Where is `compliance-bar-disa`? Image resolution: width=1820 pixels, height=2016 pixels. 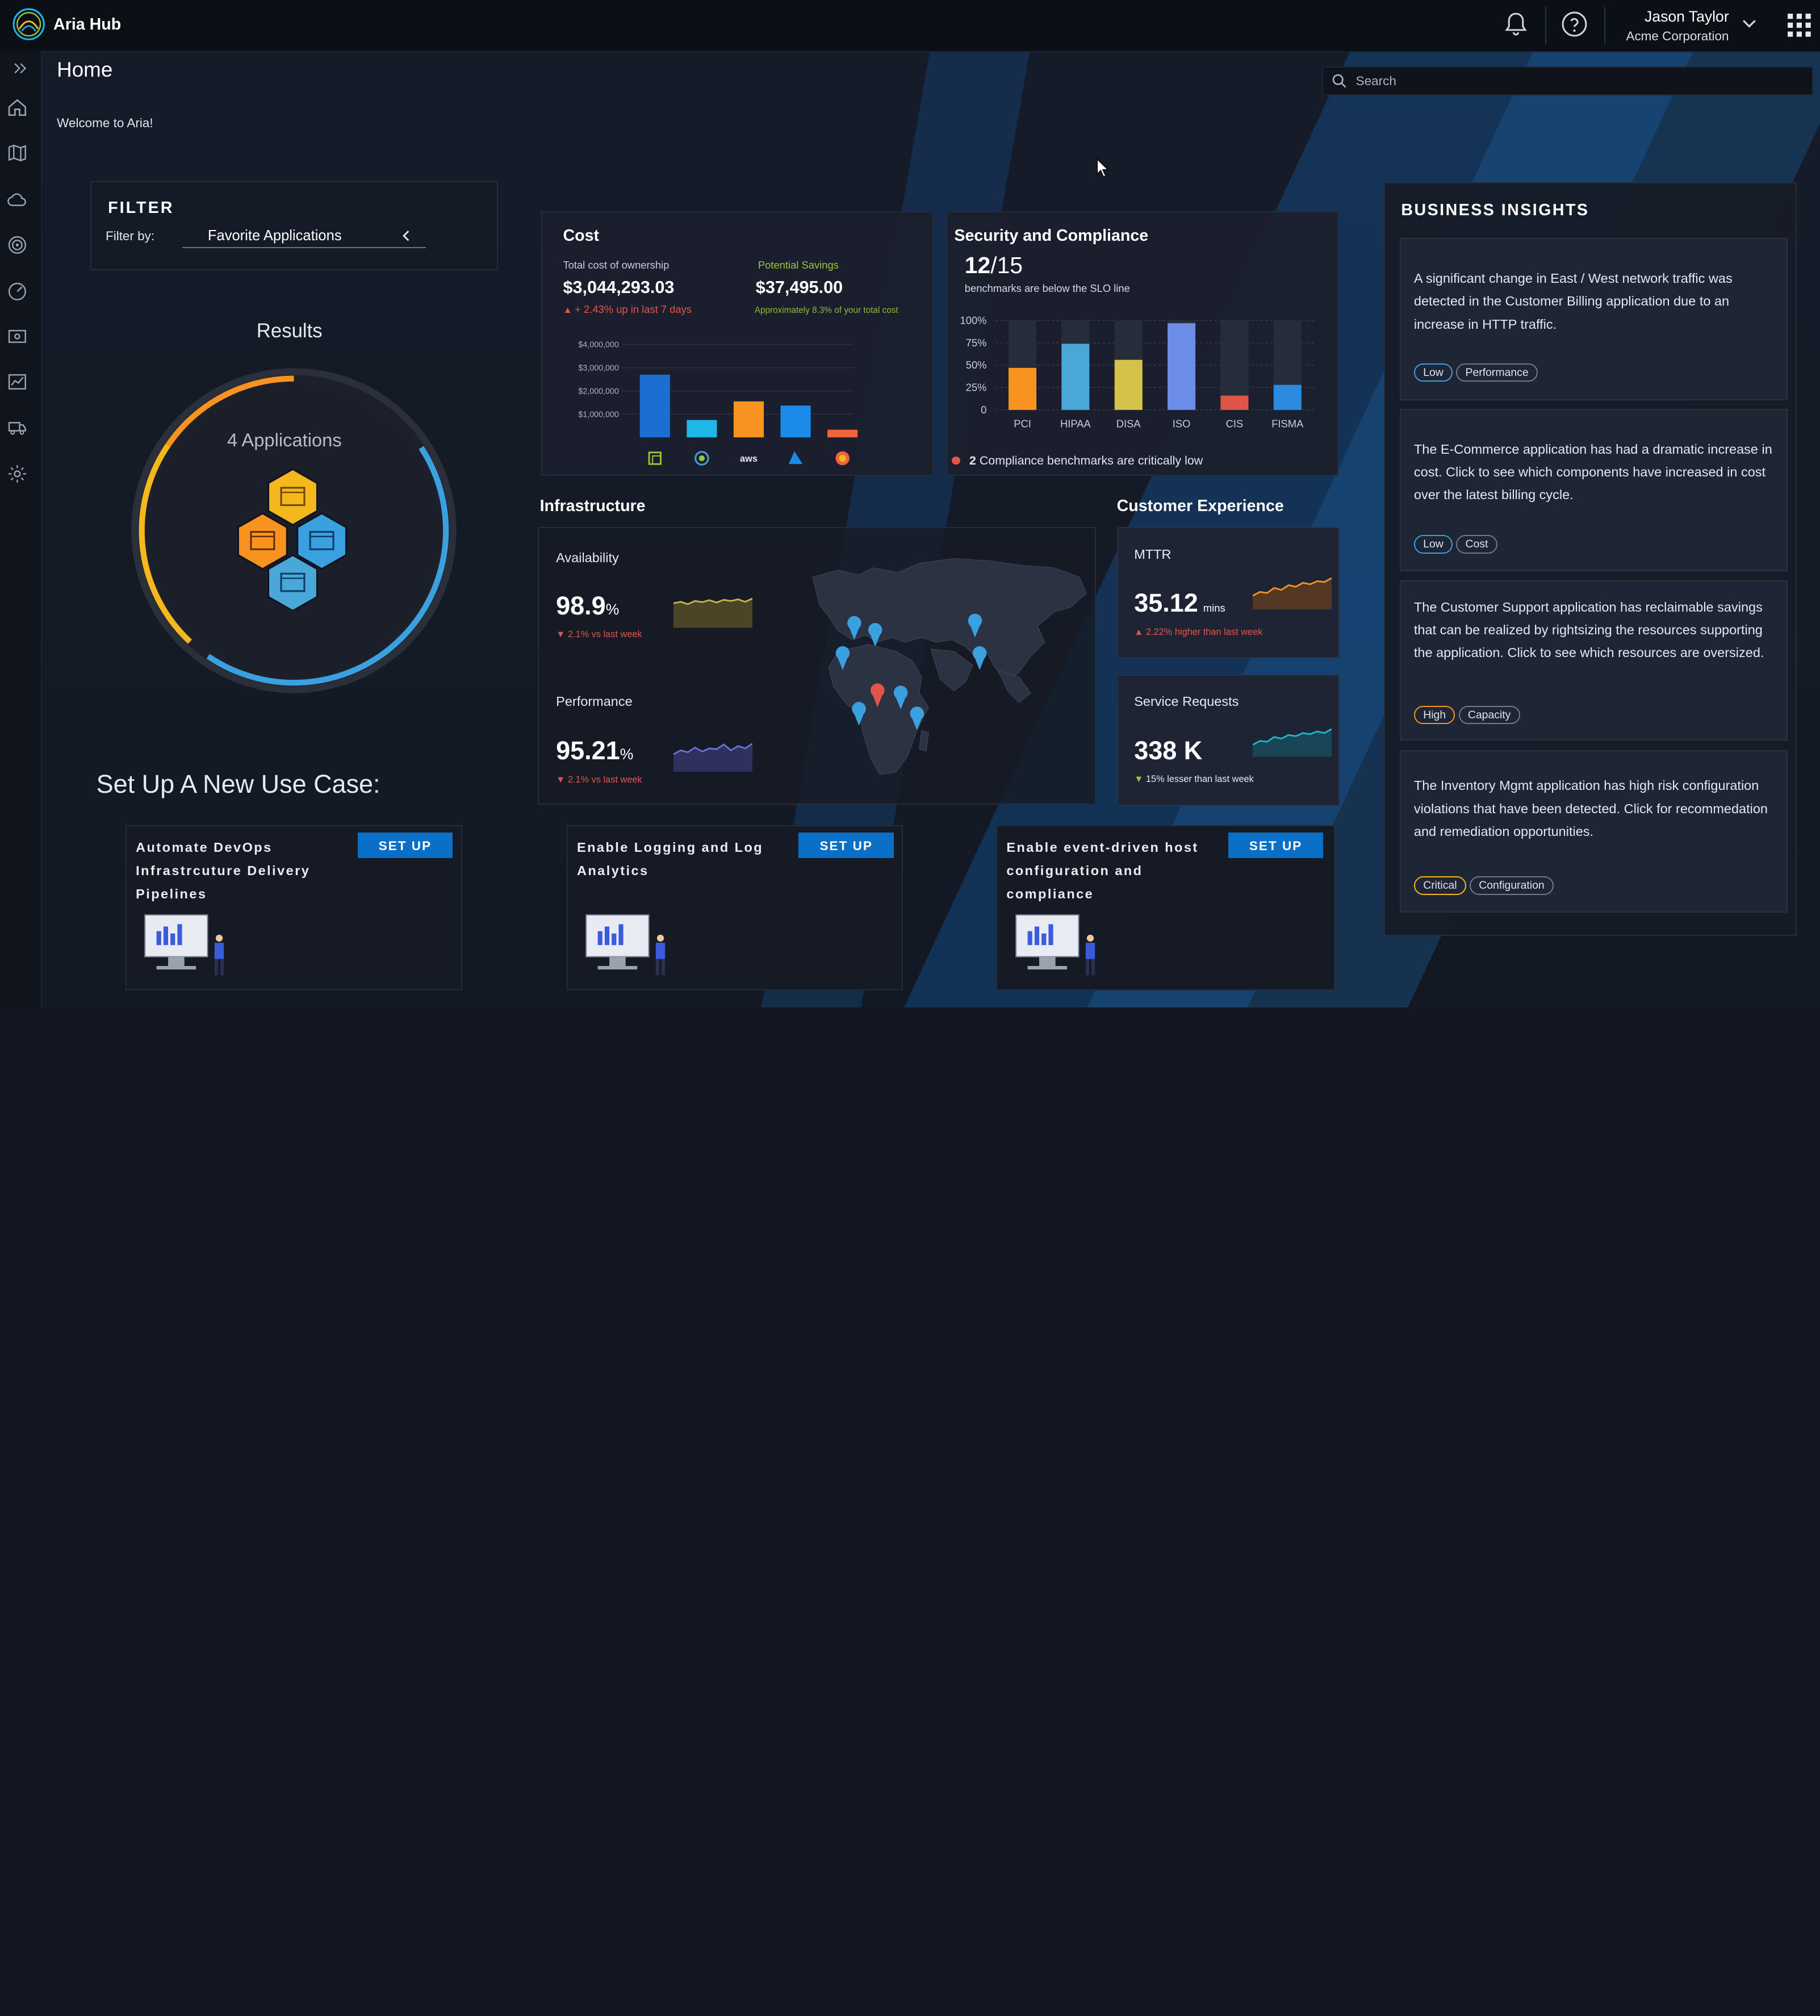
compliance-bar-disa is located at coordinates (1128, 384).